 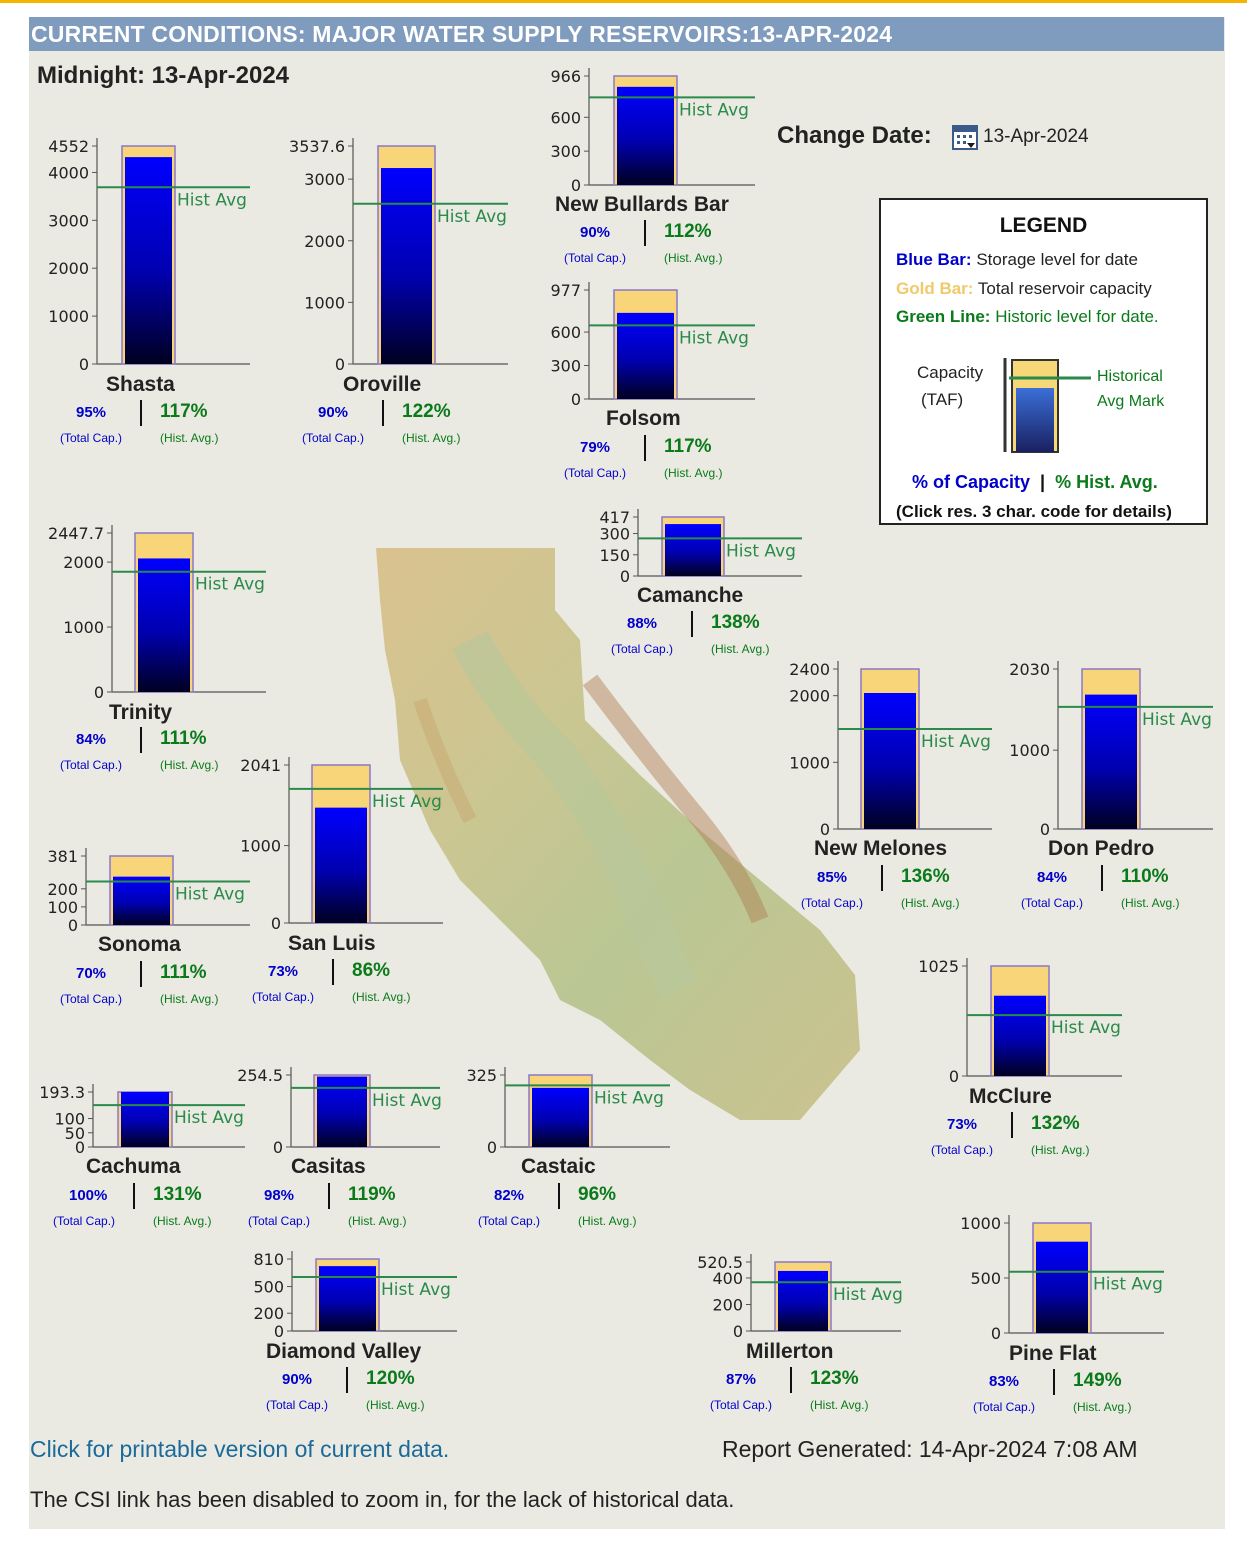 What do you see at coordinates (560, 1117) in the screenshot?
I see `castaic-storage-bar` at bounding box center [560, 1117].